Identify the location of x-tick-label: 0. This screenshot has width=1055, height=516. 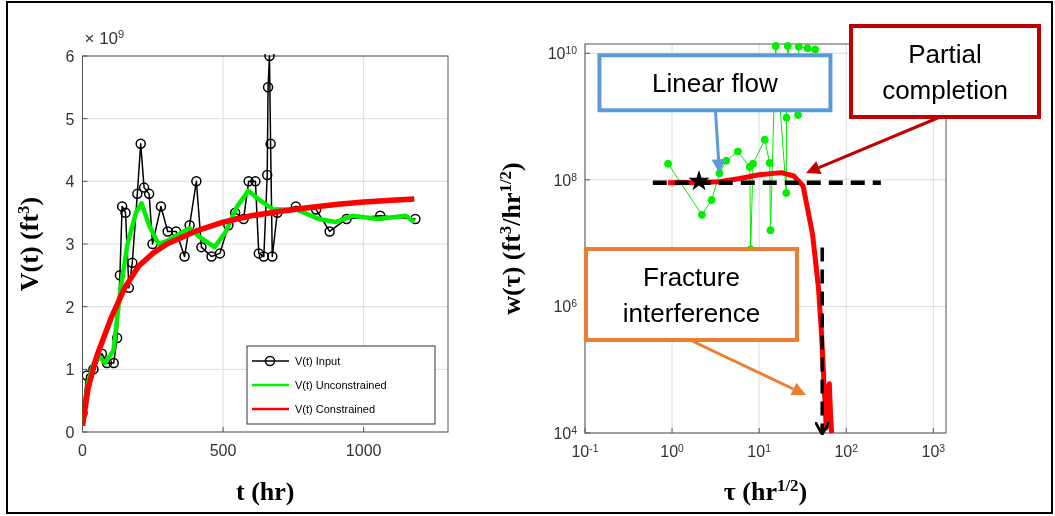
(83, 450).